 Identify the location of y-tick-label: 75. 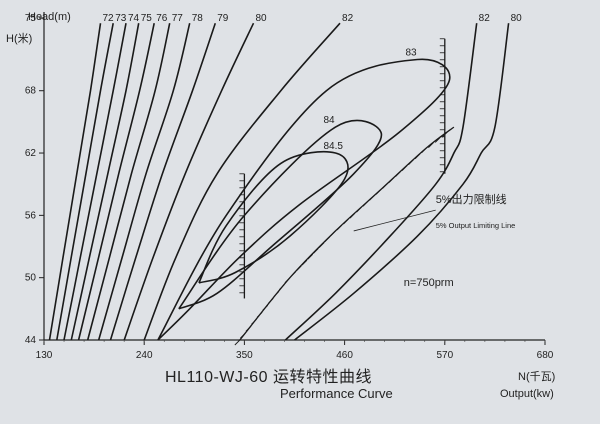
(31, 18).